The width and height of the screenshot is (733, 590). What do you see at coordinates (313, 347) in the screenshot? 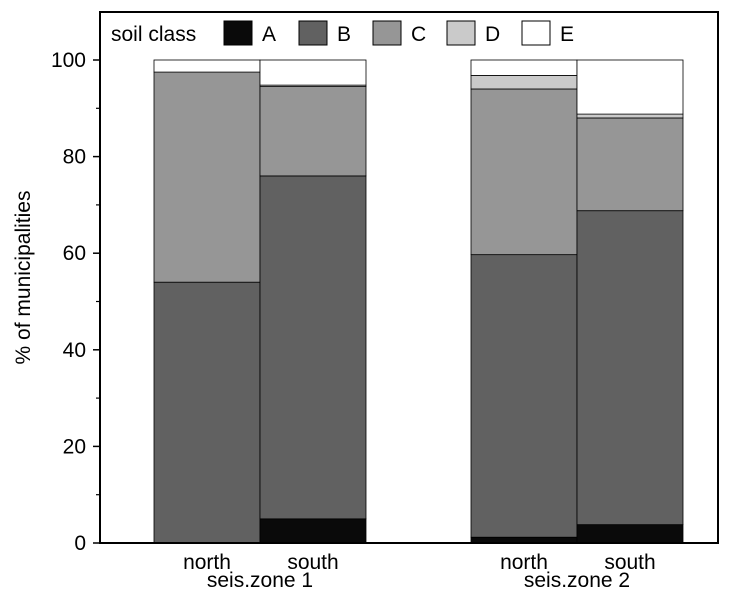
I see `bar-segment-seis-zone-1-south-B` at bounding box center [313, 347].